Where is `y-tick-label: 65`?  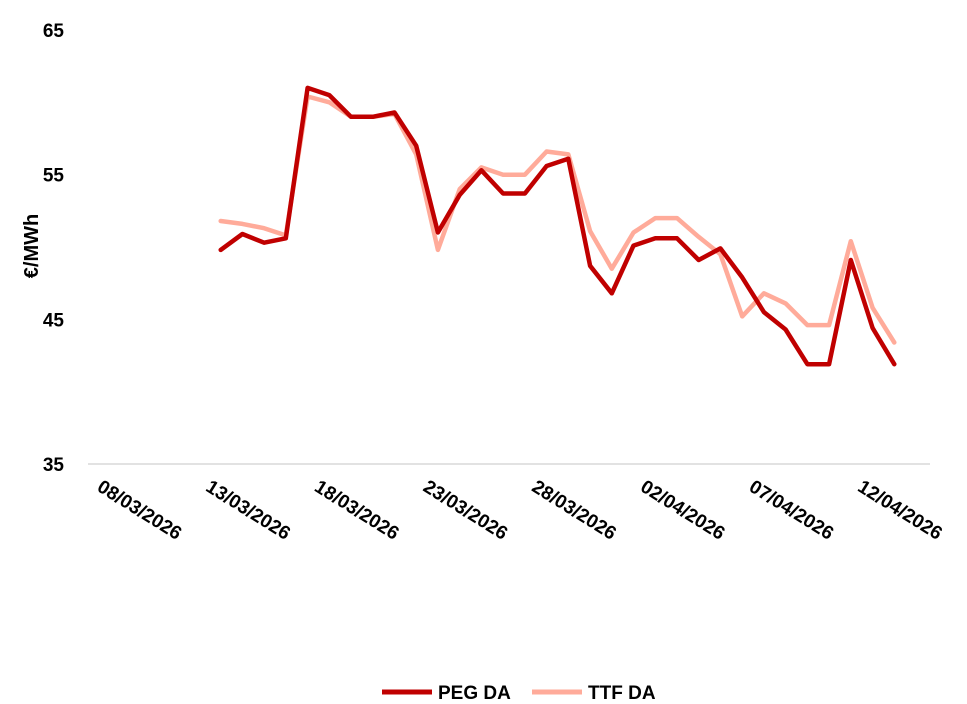
y-tick-label: 65 is located at coordinates (54, 31).